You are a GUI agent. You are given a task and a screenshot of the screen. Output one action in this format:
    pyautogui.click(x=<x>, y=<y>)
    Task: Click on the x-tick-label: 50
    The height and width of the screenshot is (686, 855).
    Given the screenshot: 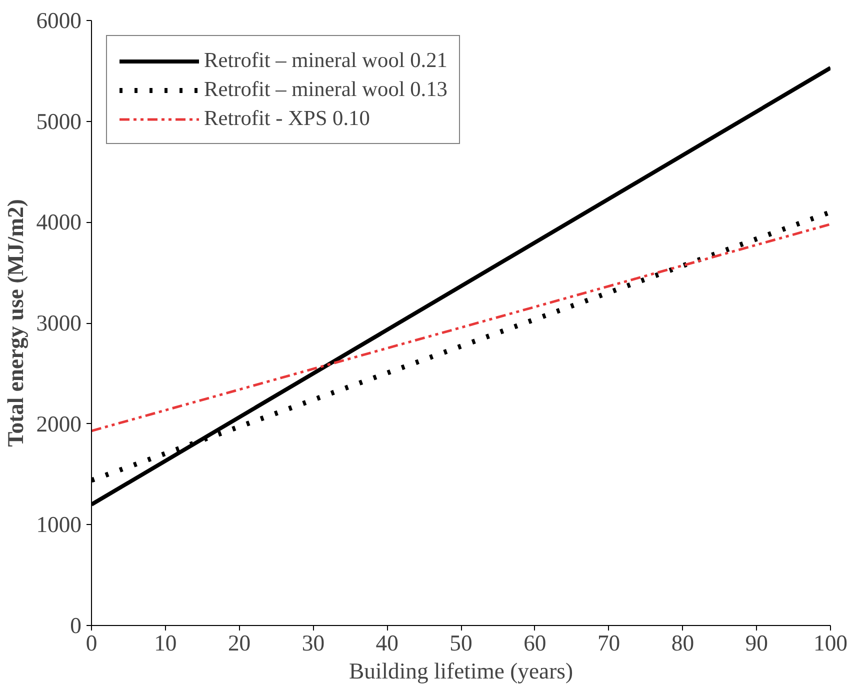 What is the action you would take?
    pyautogui.click(x=461, y=643)
    